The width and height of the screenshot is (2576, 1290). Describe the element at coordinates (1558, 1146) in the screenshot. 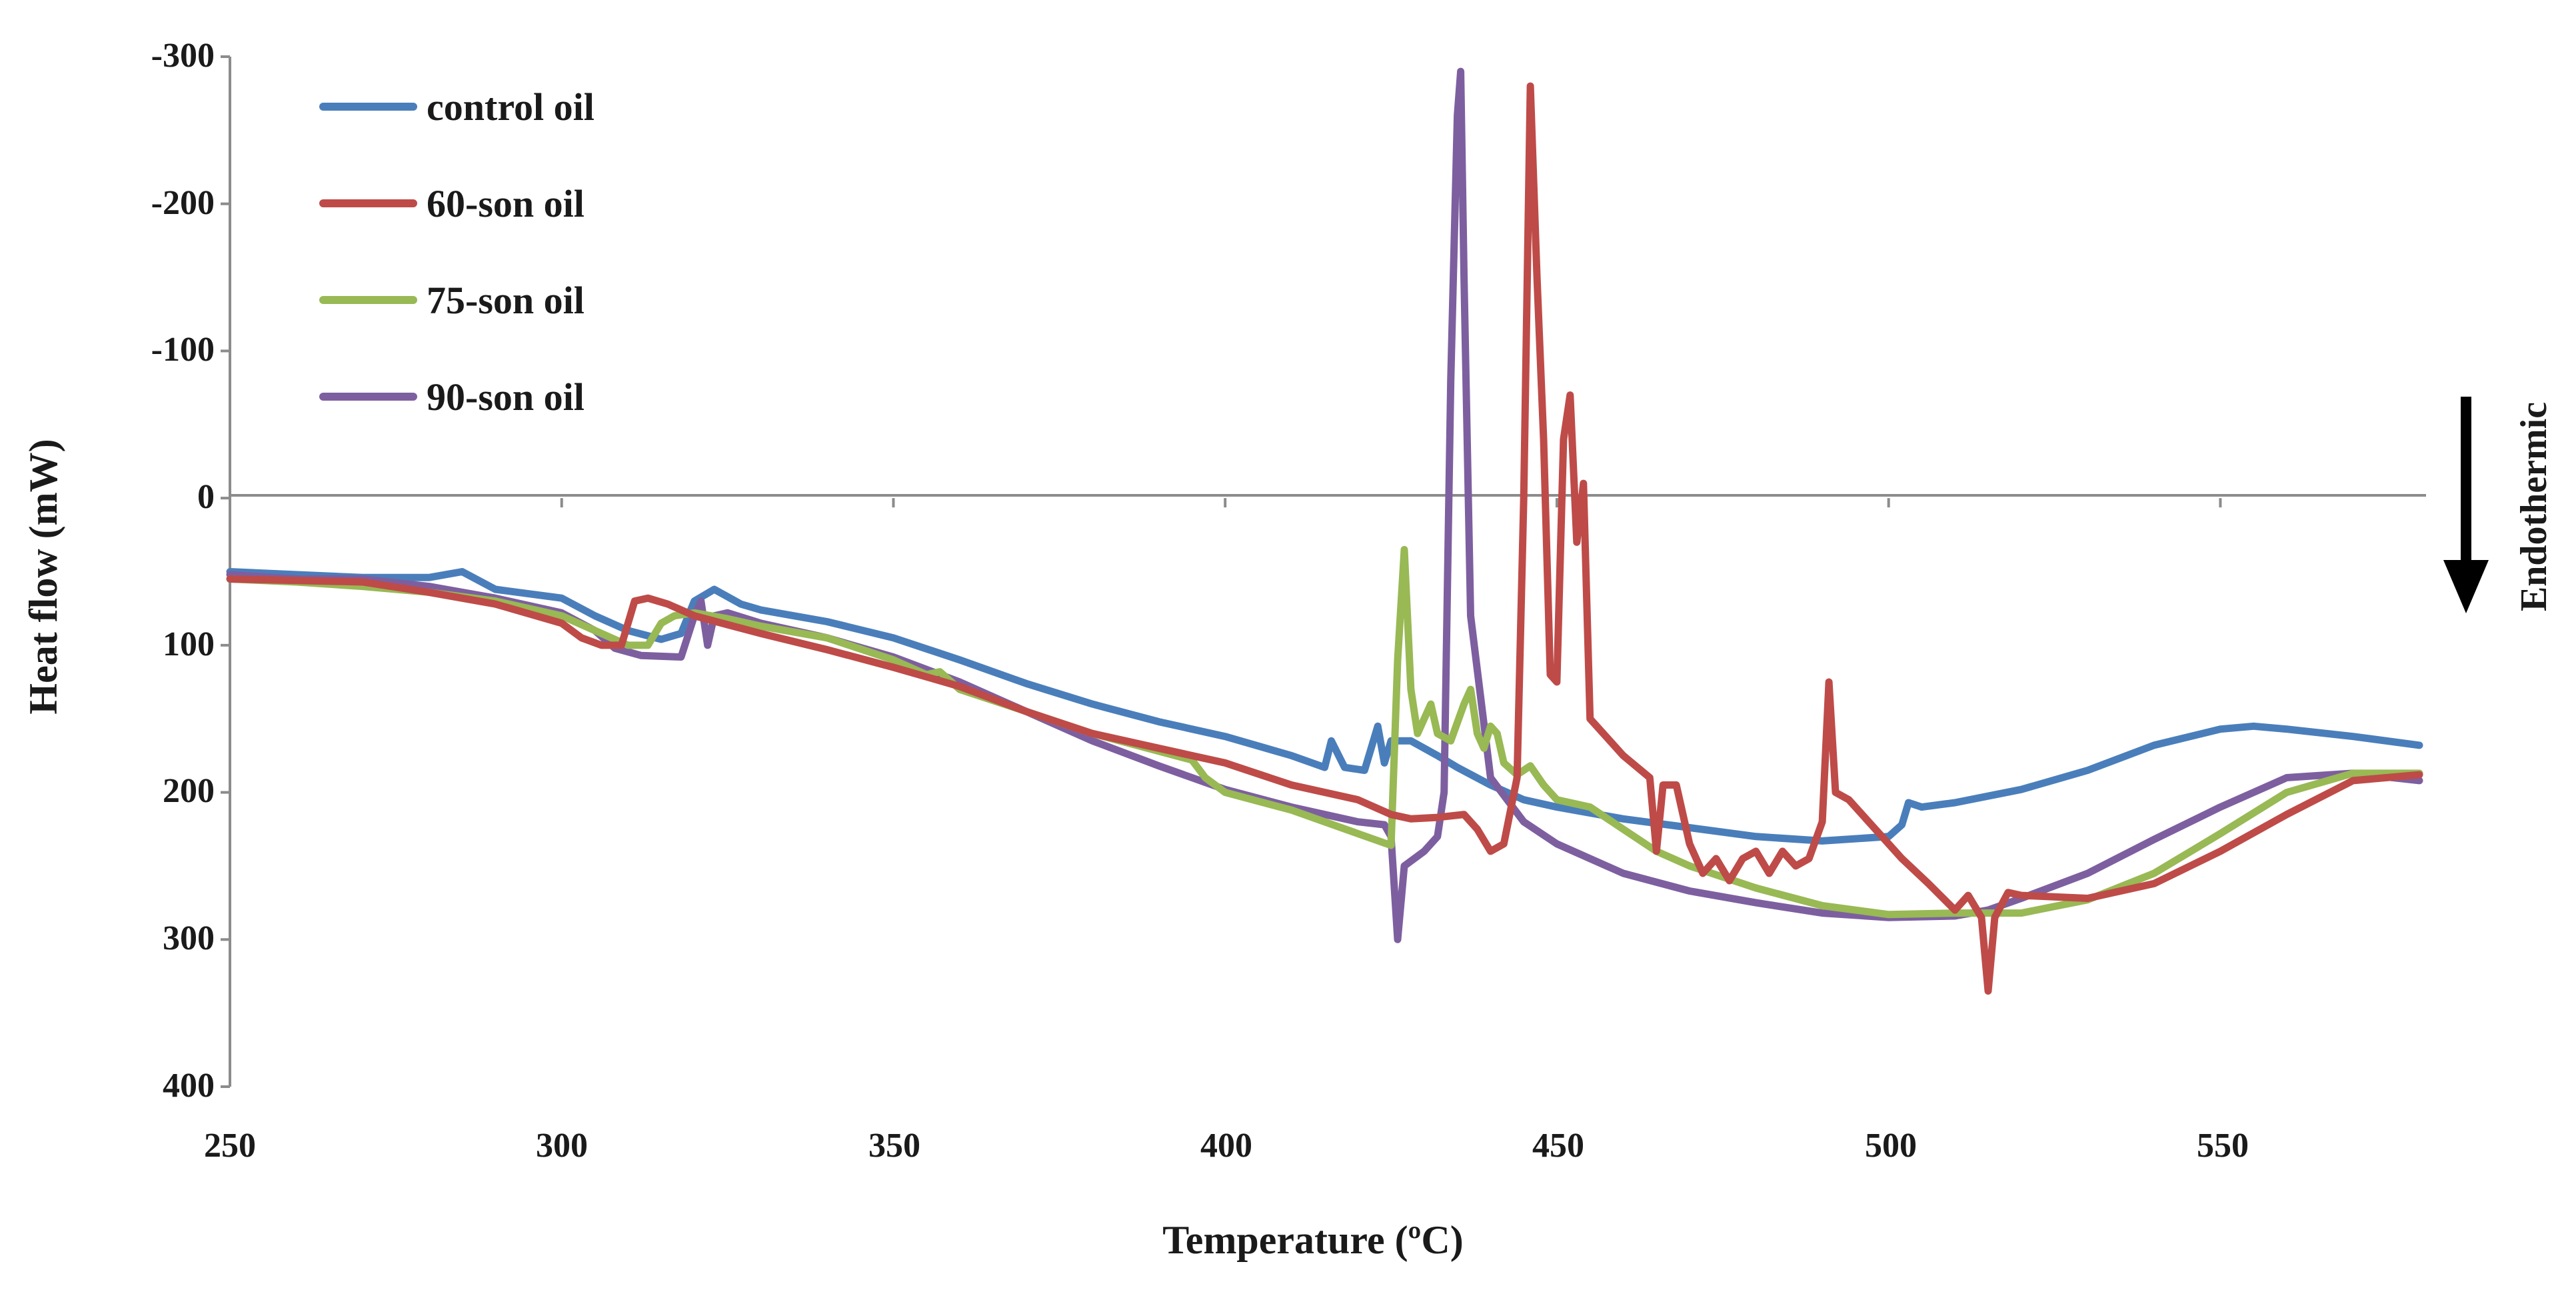

I see `x-tick-label: 450` at that location.